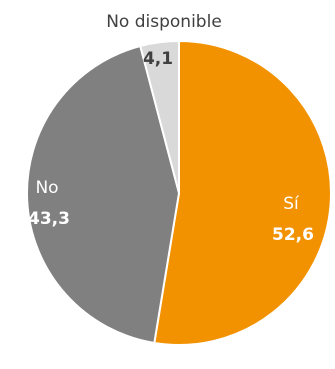 This screenshot has width=335, height=369. Describe the element at coordinates (164, 22) in the screenshot. I see `slice-label-nodisponible-name: No disponible` at that location.